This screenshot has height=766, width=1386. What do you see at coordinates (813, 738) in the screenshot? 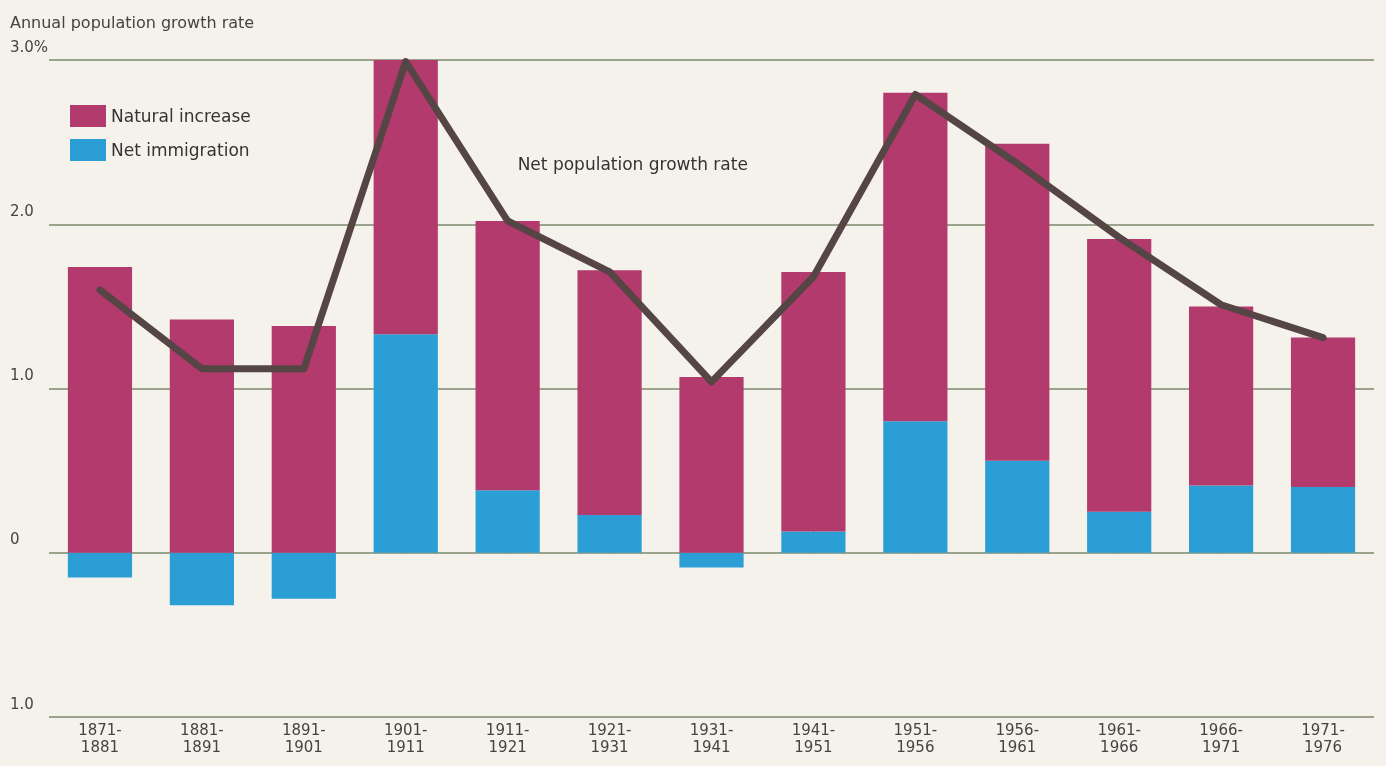
I see `x-tick-label: 1941-1951` at bounding box center [813, 738].